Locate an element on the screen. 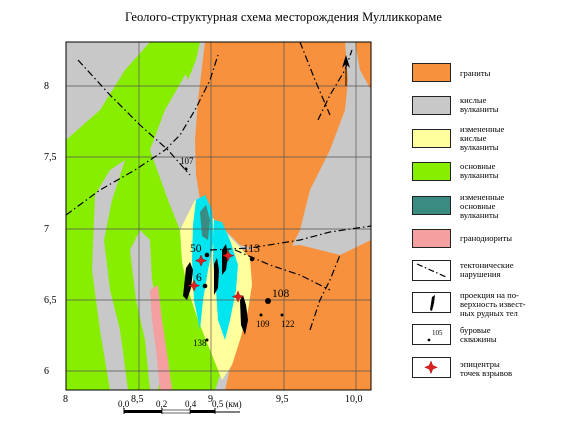  scale-label: 0,0 is located at coordinates (124, 404).